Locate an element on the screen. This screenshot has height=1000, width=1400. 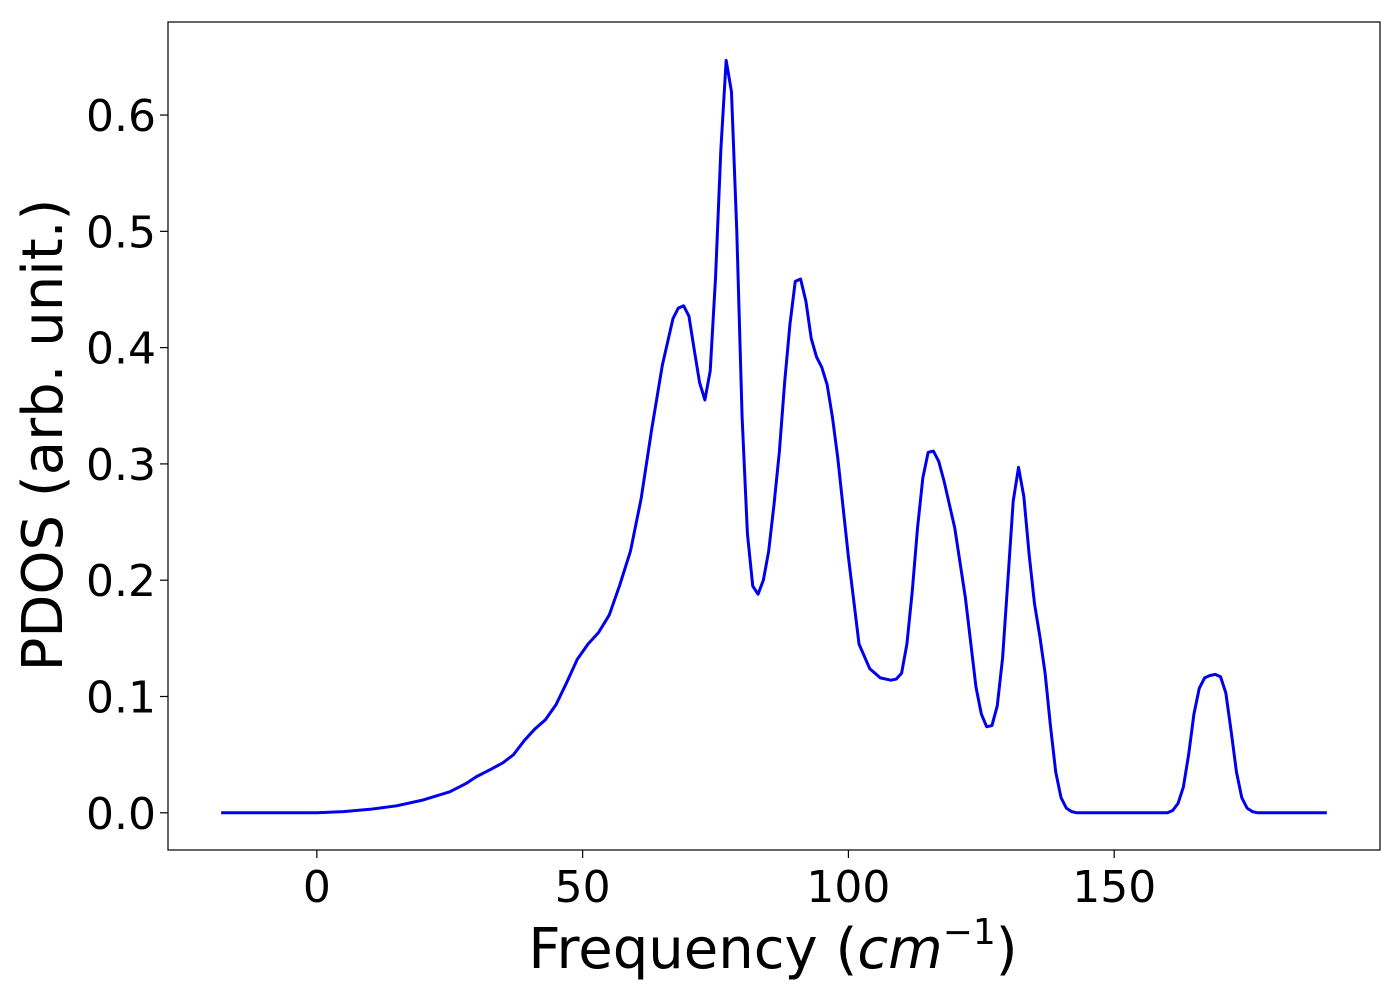
x-tick-label: 0 is located at coordinates (317, 887).